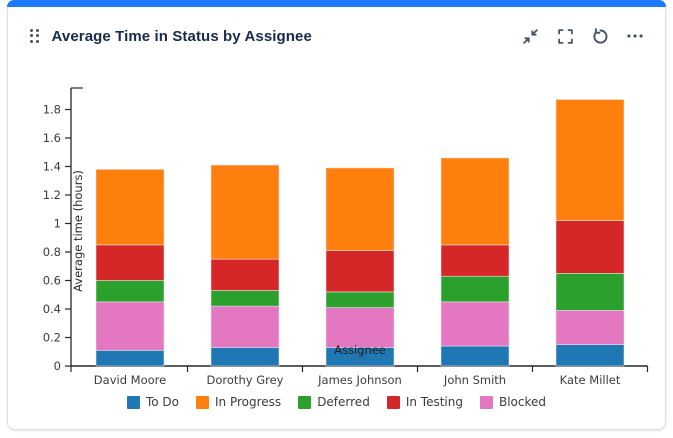 The image size is (673, 438). What do you see at coordinates (57, 224) in the screenshot?
I see `y-tick-label: 1` at bounding box center [57, 224].